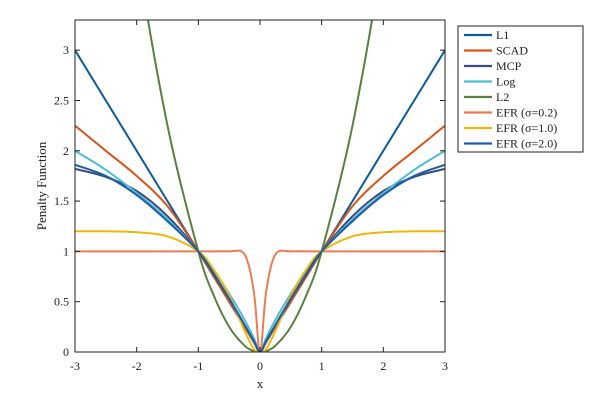  I want to click on y-tick-label: 3, so click(66, 50).